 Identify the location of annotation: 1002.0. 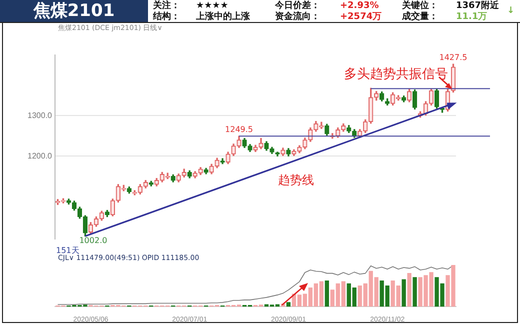
(93, 241).